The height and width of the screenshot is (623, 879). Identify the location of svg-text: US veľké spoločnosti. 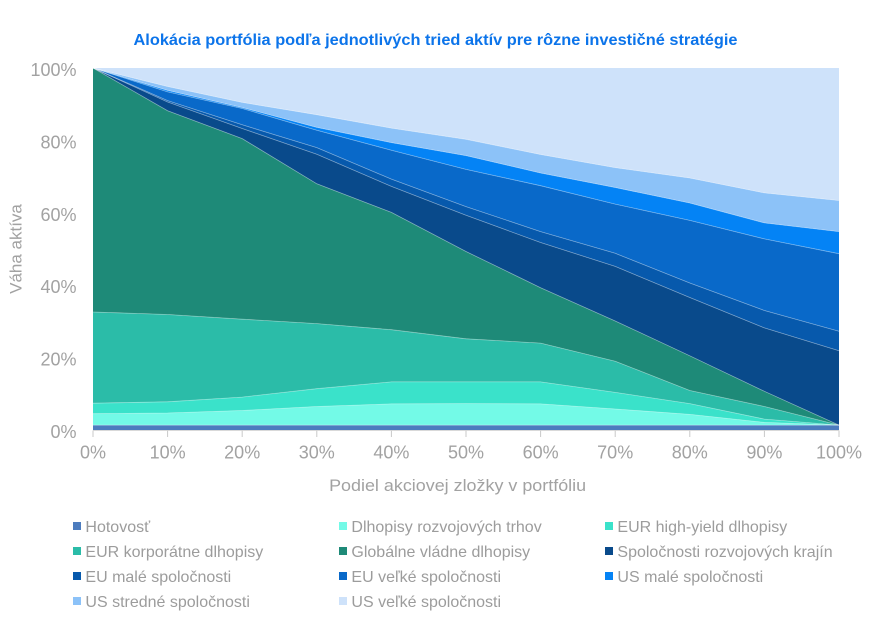
(426, 602).